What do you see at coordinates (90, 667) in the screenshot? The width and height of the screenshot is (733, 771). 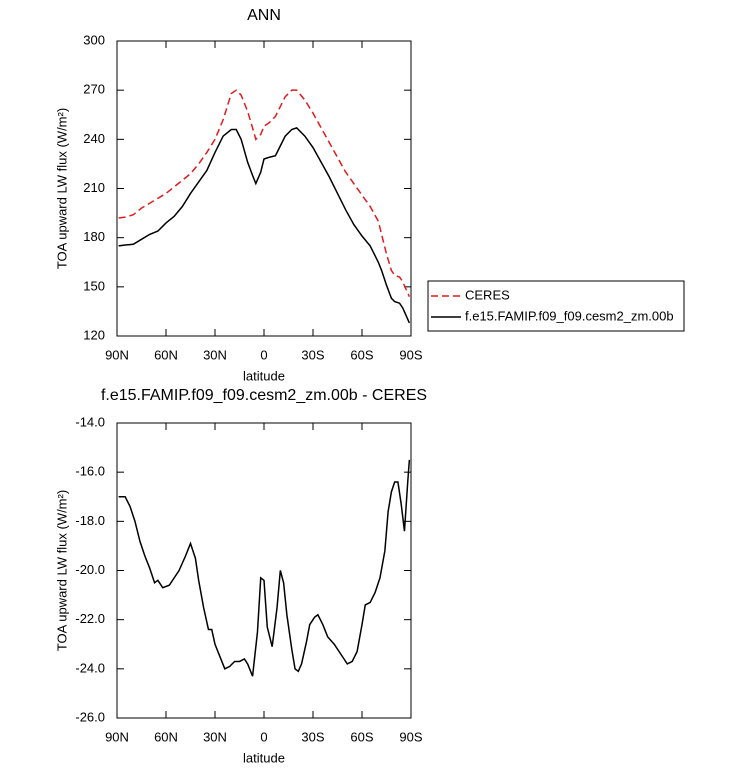 I see `y-tick-label: -24.0` at bounding box center [90, 667].